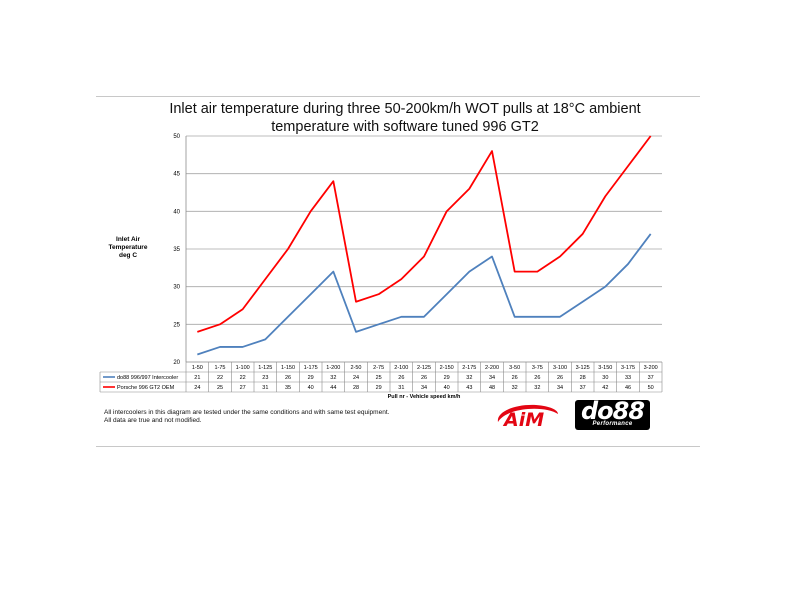 Image resolution: width=800 pixels, height=600 pixels. Describe the element at coordinates (333, 368) in the screenshot. I see `x-tick-label: 1-200` at that location.